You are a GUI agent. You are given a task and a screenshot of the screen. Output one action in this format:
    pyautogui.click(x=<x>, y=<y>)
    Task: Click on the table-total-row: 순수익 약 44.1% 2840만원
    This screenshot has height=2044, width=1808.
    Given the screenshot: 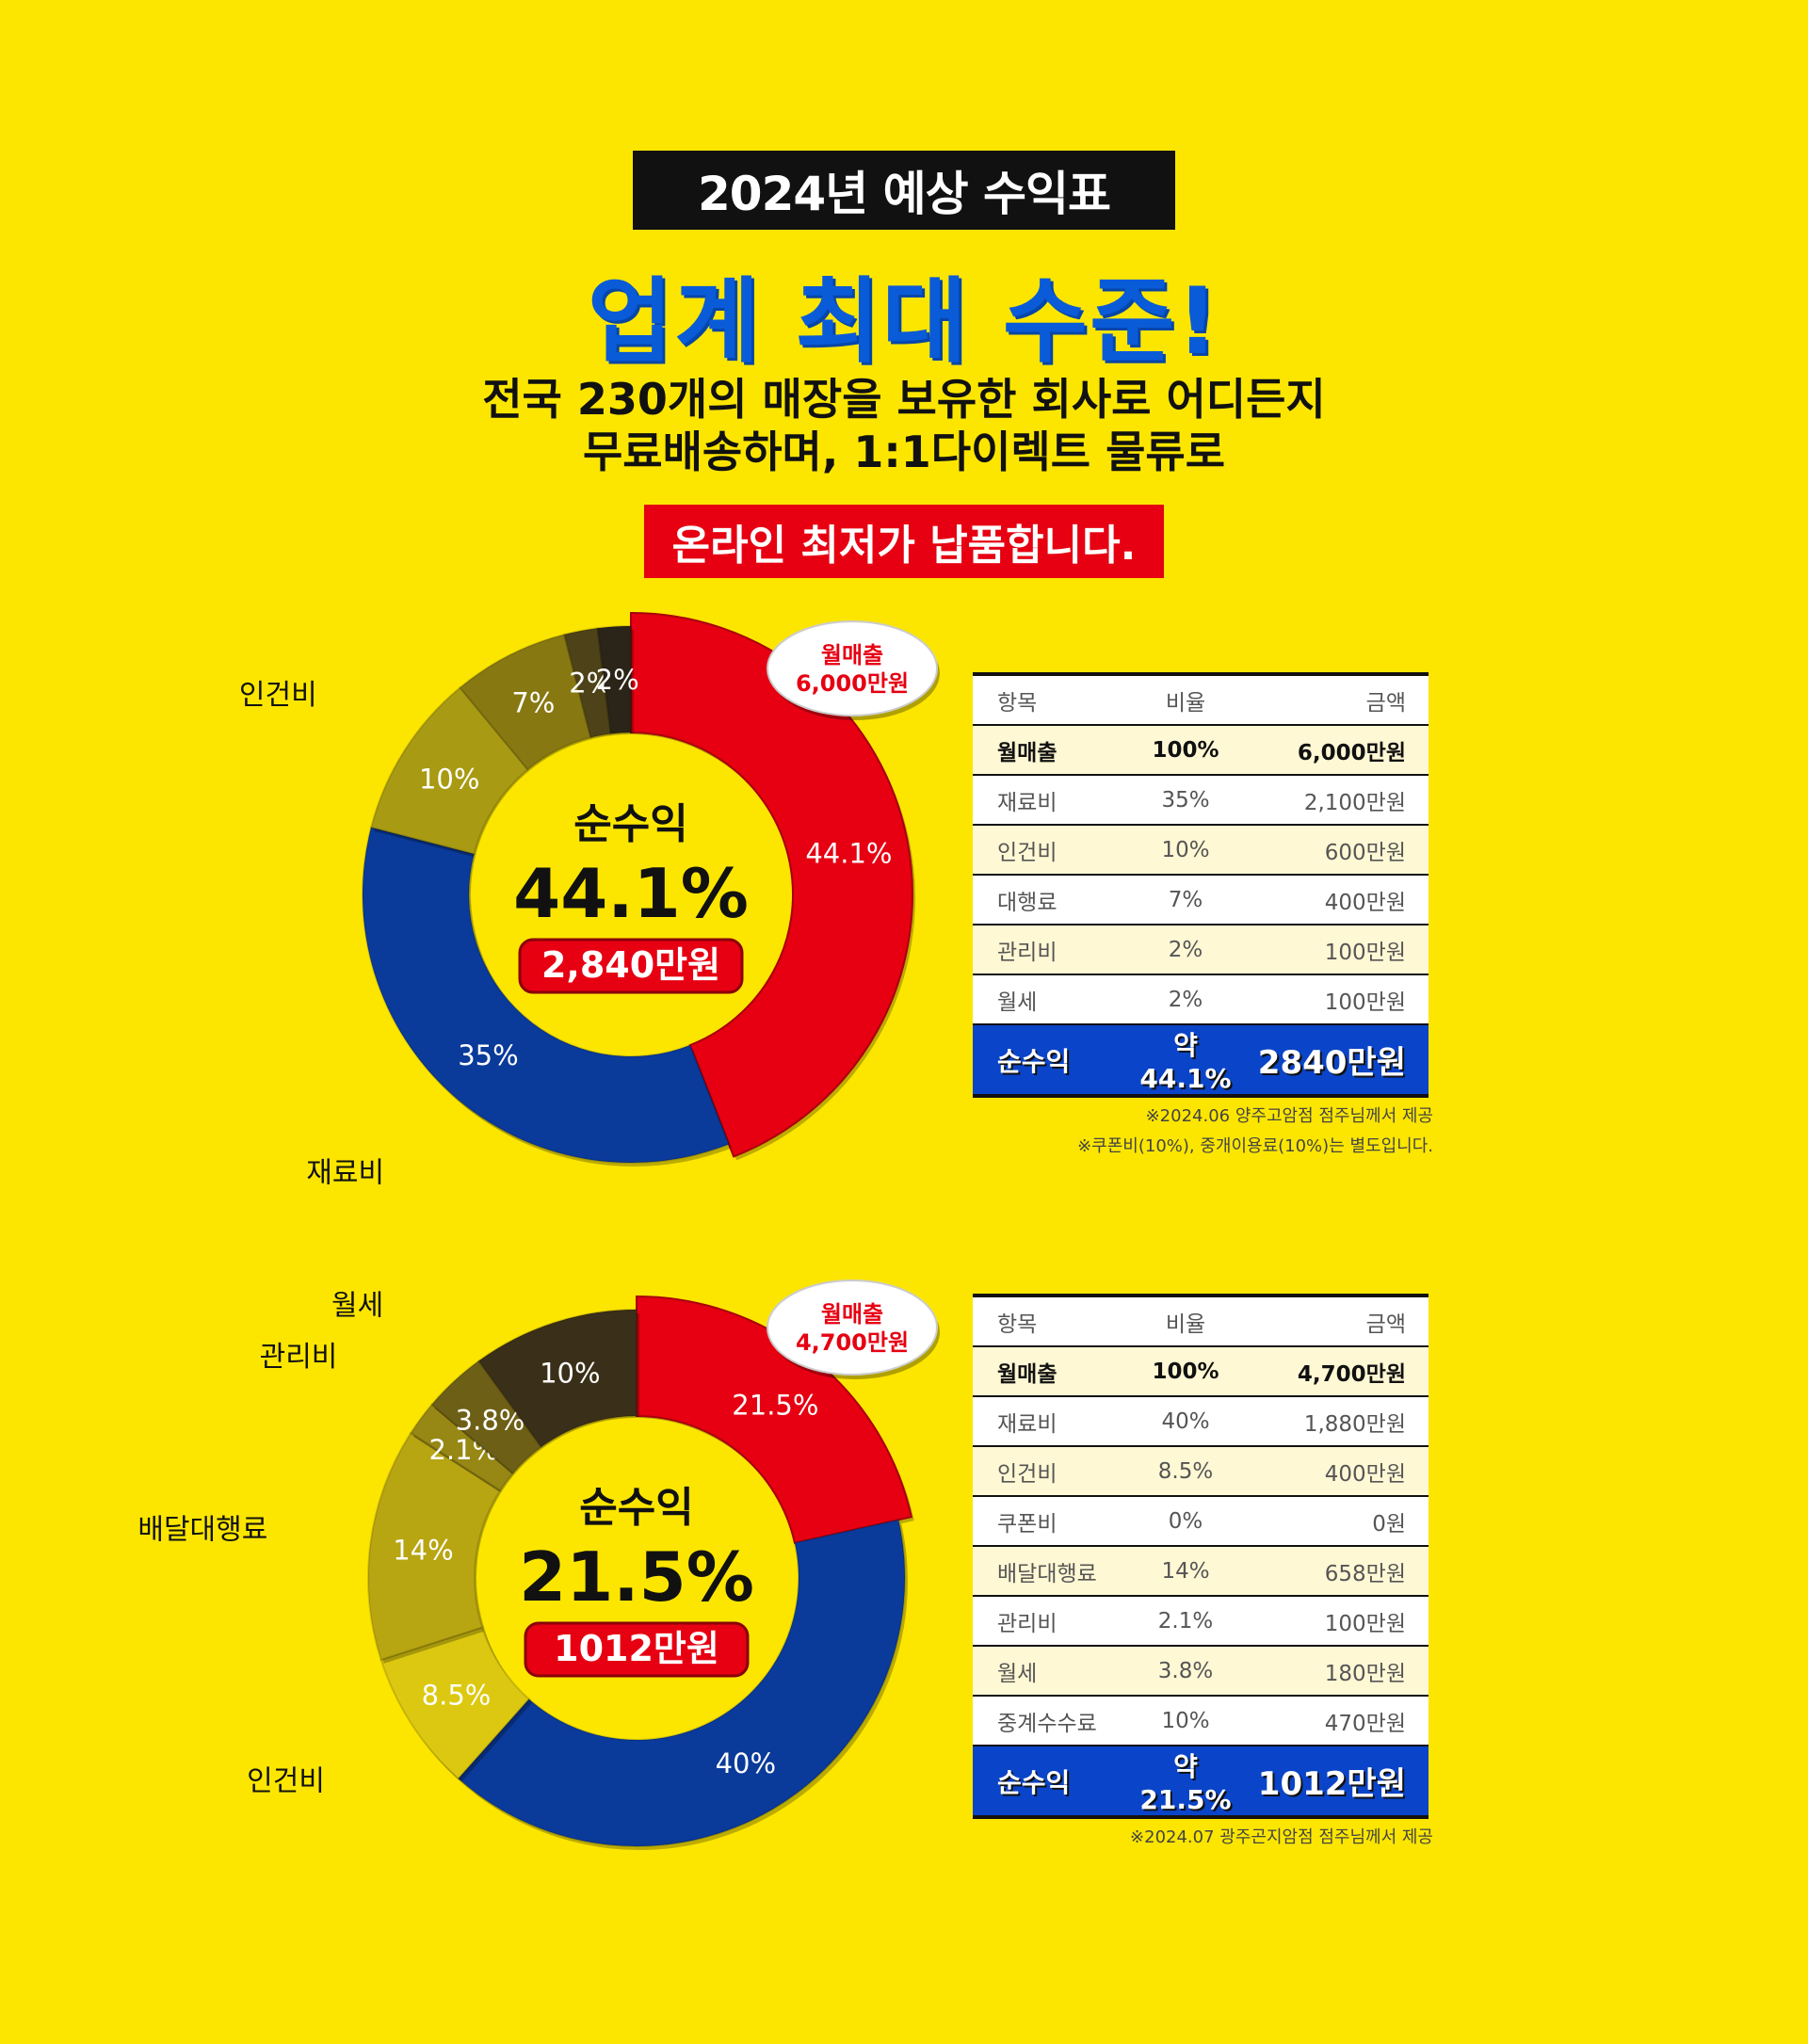 What is the action you would take?
    pyautogui.click(x=1201, y=1061)
    